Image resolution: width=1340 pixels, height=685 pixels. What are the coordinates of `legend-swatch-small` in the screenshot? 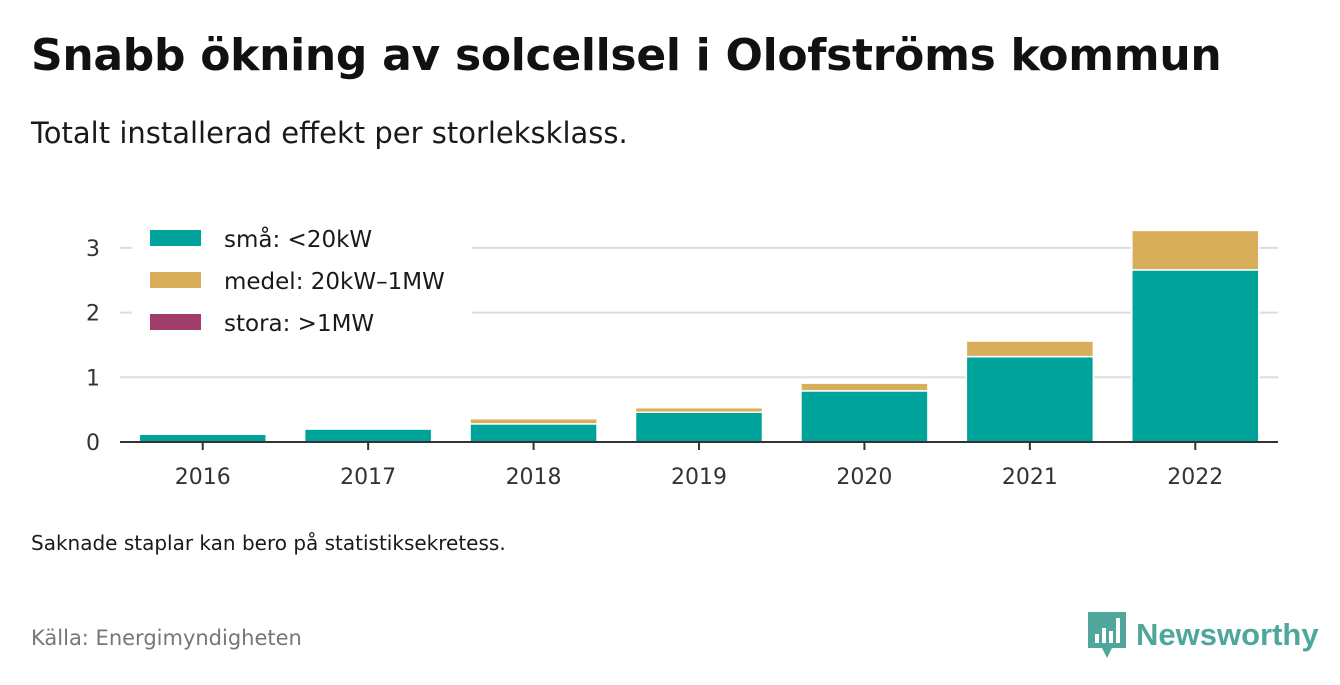 It's located at (175, 238).